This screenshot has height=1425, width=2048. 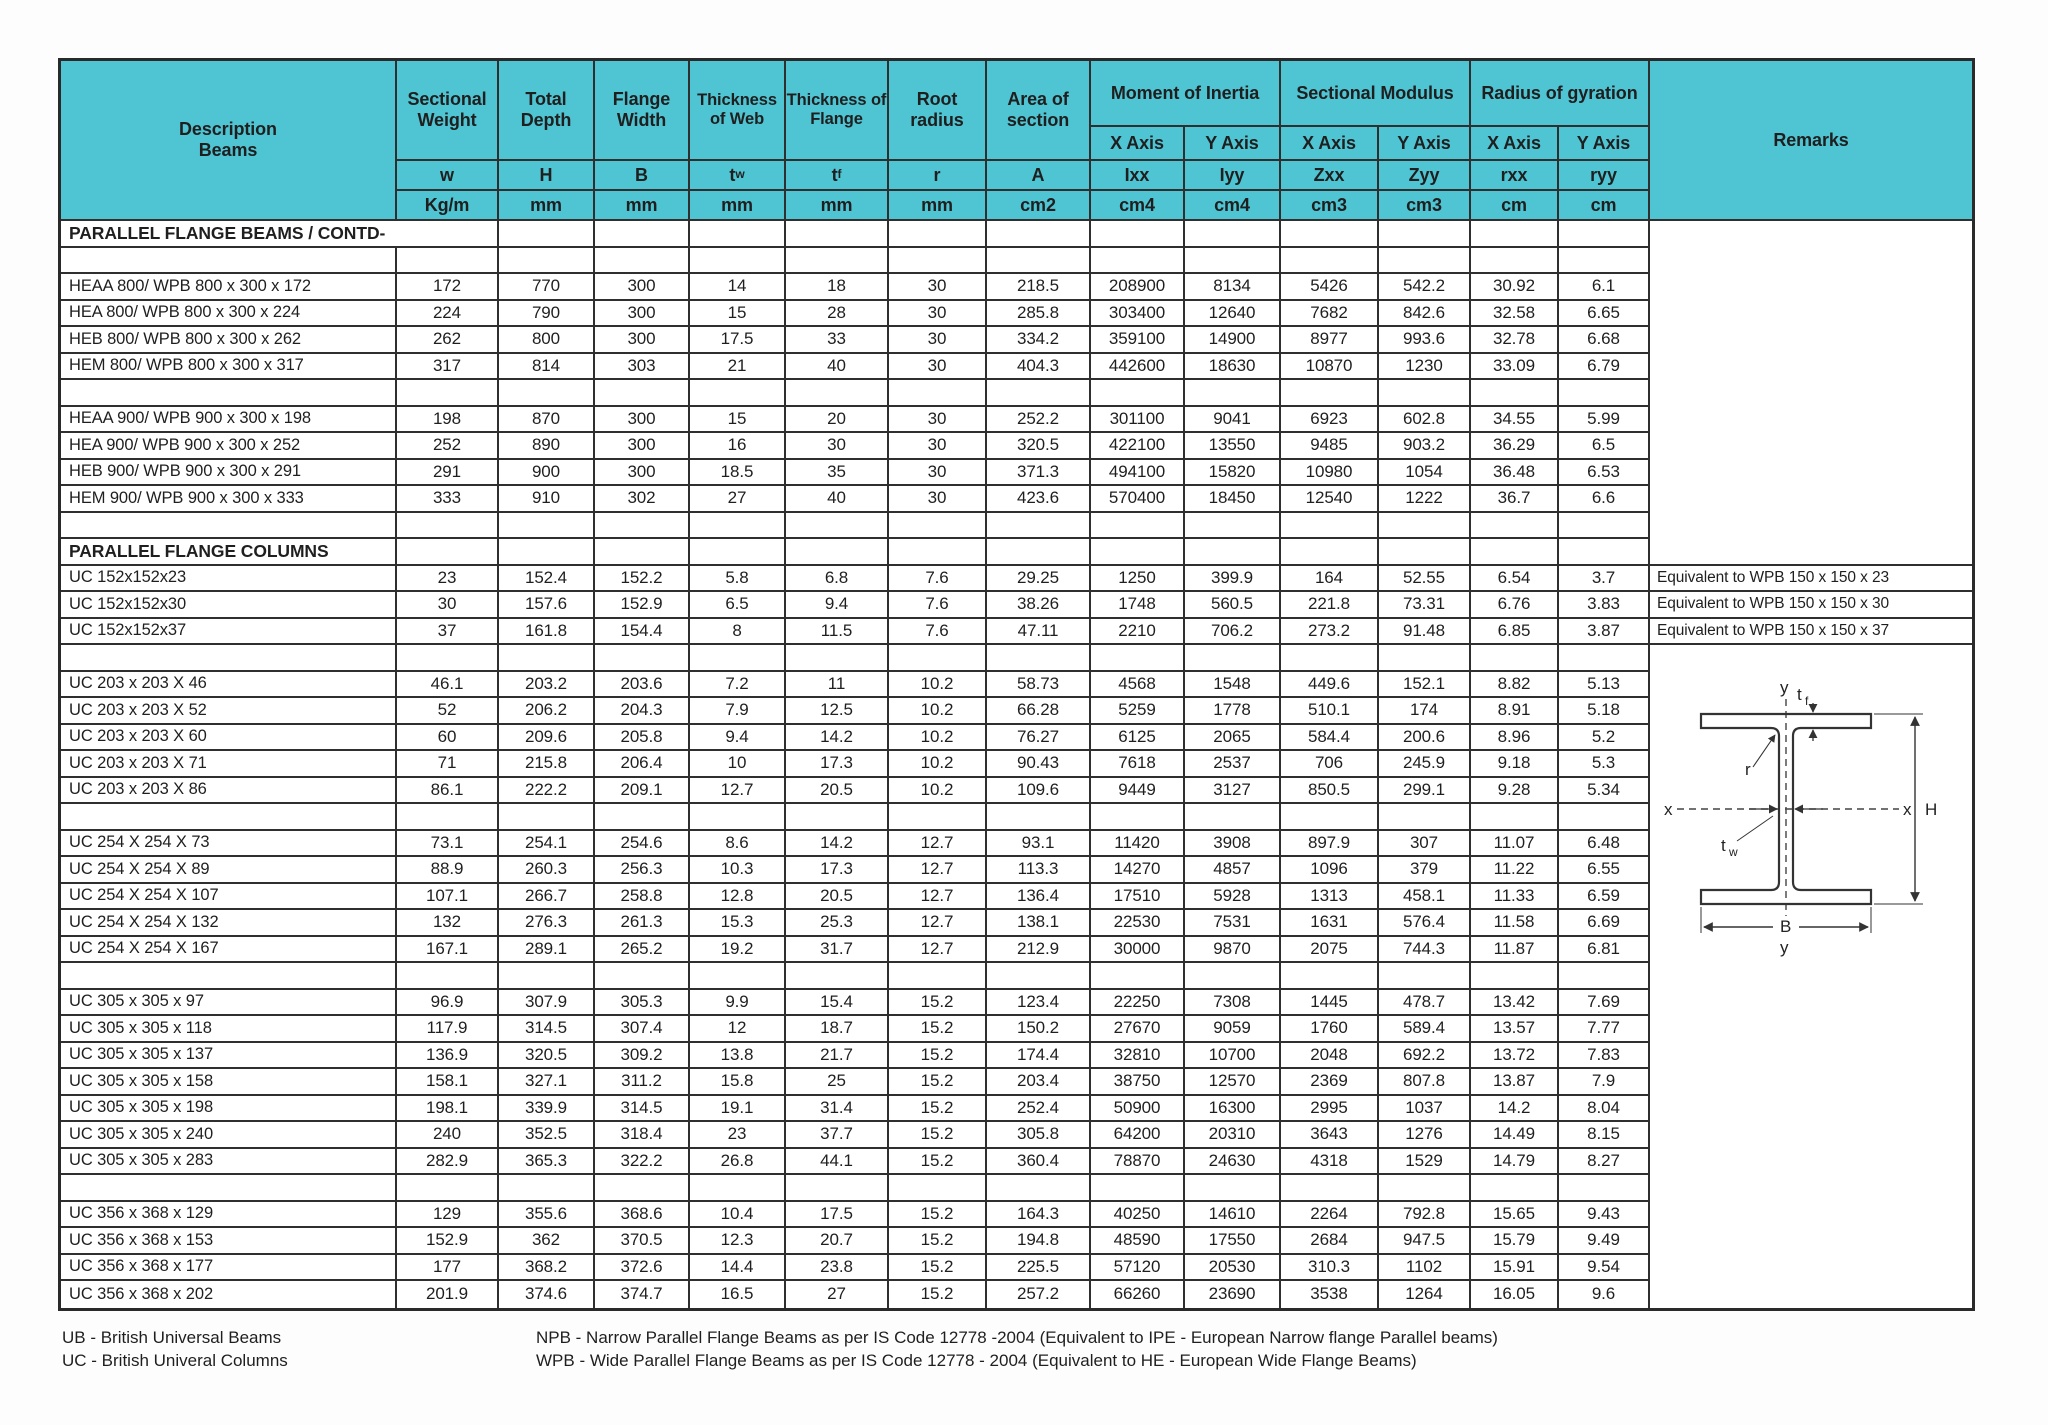 I want to click on value-cell: 5.13, so click(x=1604, y=684).